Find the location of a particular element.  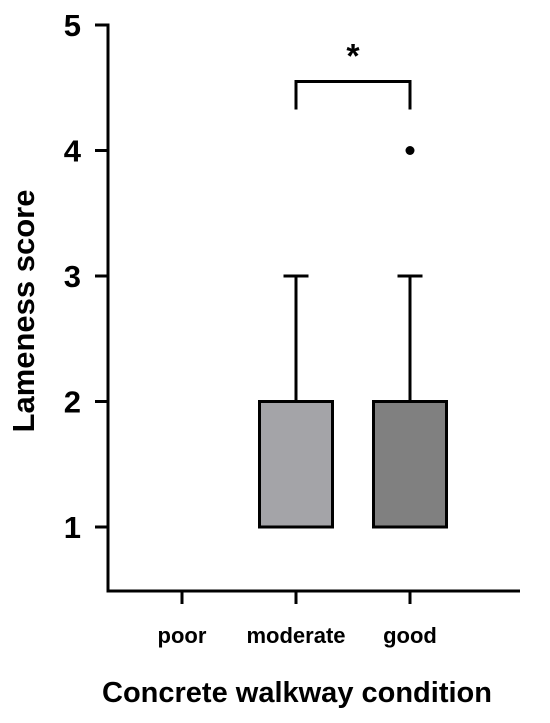

y-tick-label: 1 is located at coordinates (72, 527).